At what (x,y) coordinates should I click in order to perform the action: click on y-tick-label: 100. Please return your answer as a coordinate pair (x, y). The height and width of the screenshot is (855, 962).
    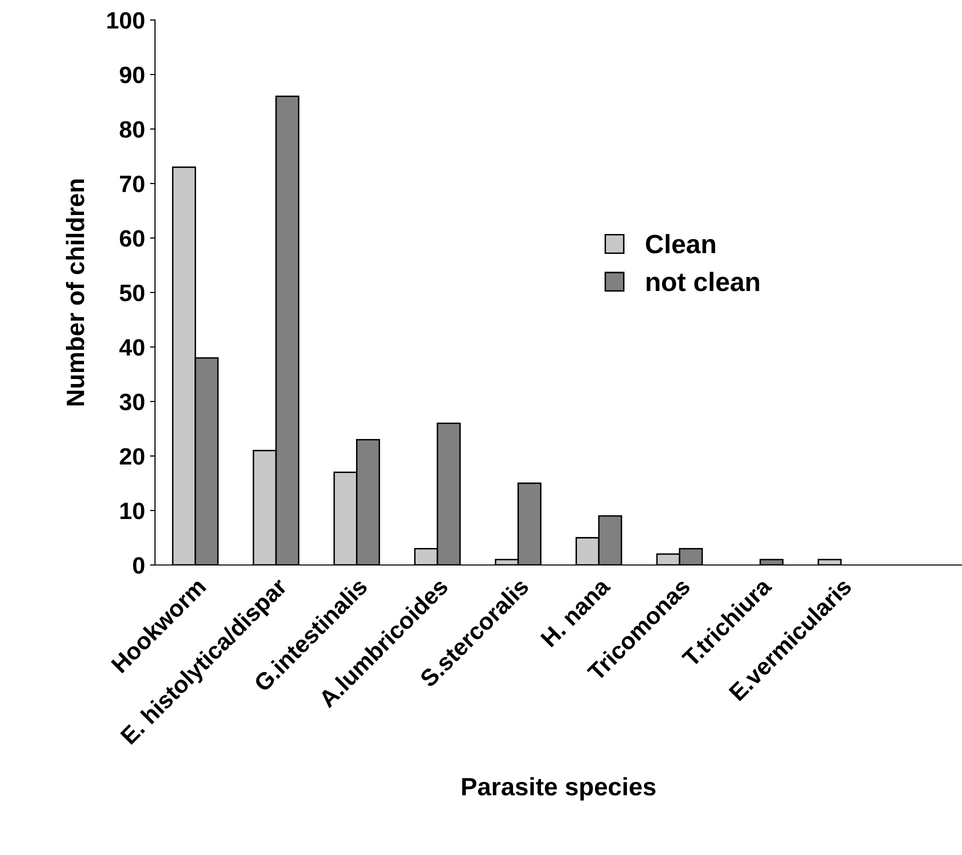
    Looking at the image, I should click on (125, 20).